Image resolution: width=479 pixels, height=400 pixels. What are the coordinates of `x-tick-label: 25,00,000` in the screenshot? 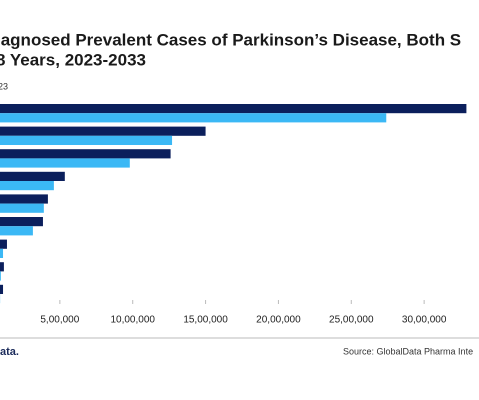 It's located at (351, 320).